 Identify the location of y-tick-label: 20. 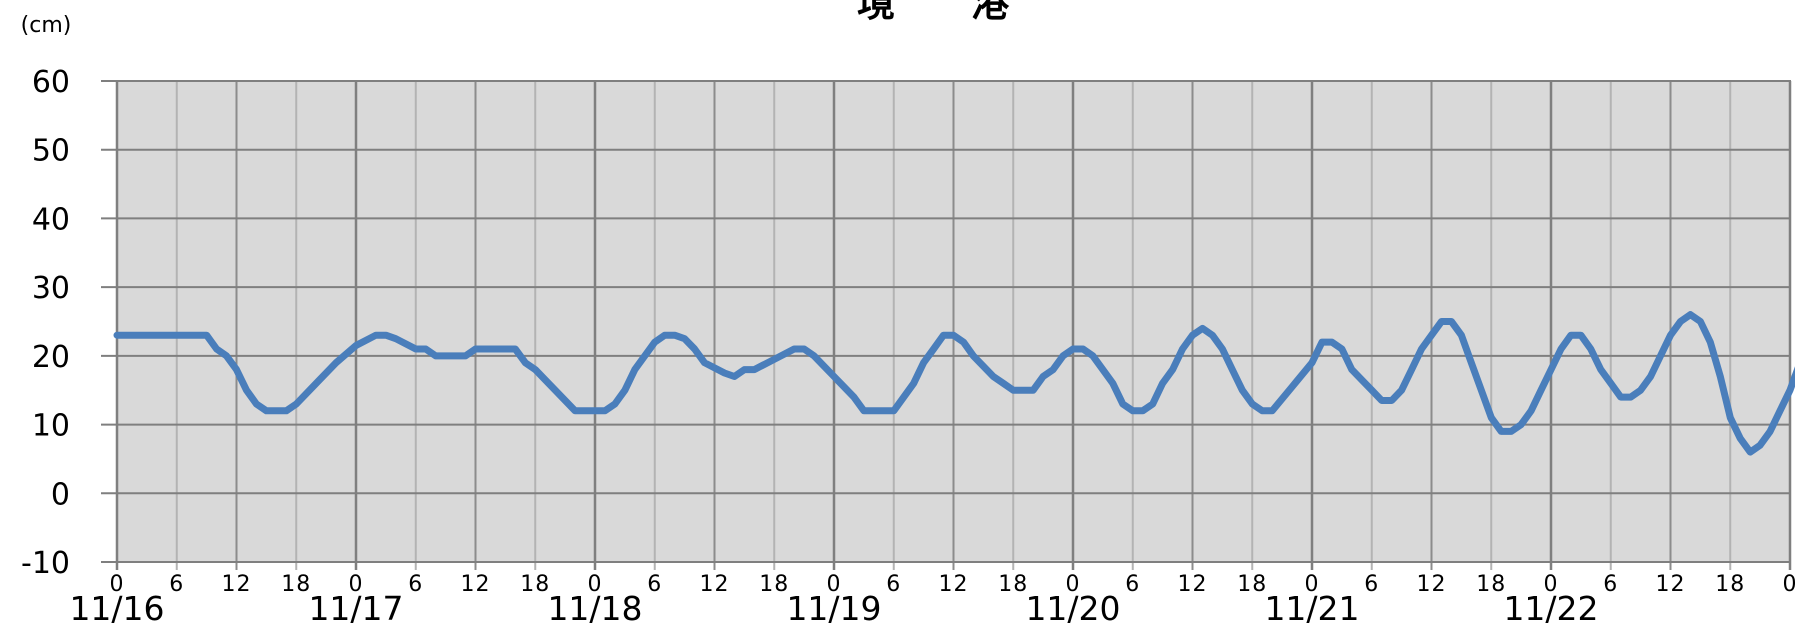
(51, 357).